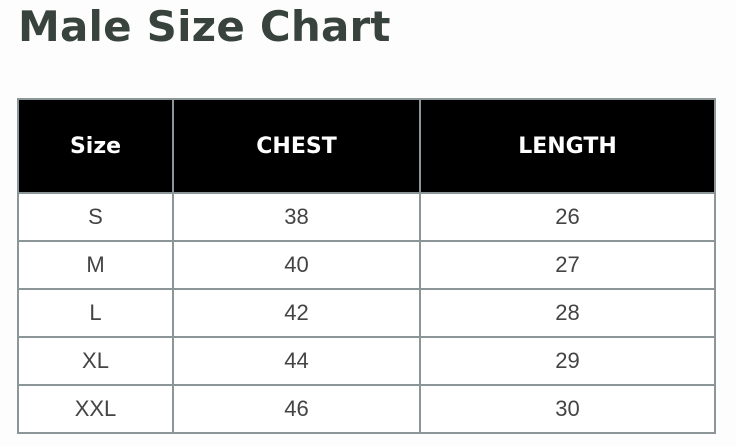 This screenshot has height=446, width=736. What do you see at coordinates (95, 313) in the screenshot?
I see `cell-size: L` at bounding box center [95, 313].